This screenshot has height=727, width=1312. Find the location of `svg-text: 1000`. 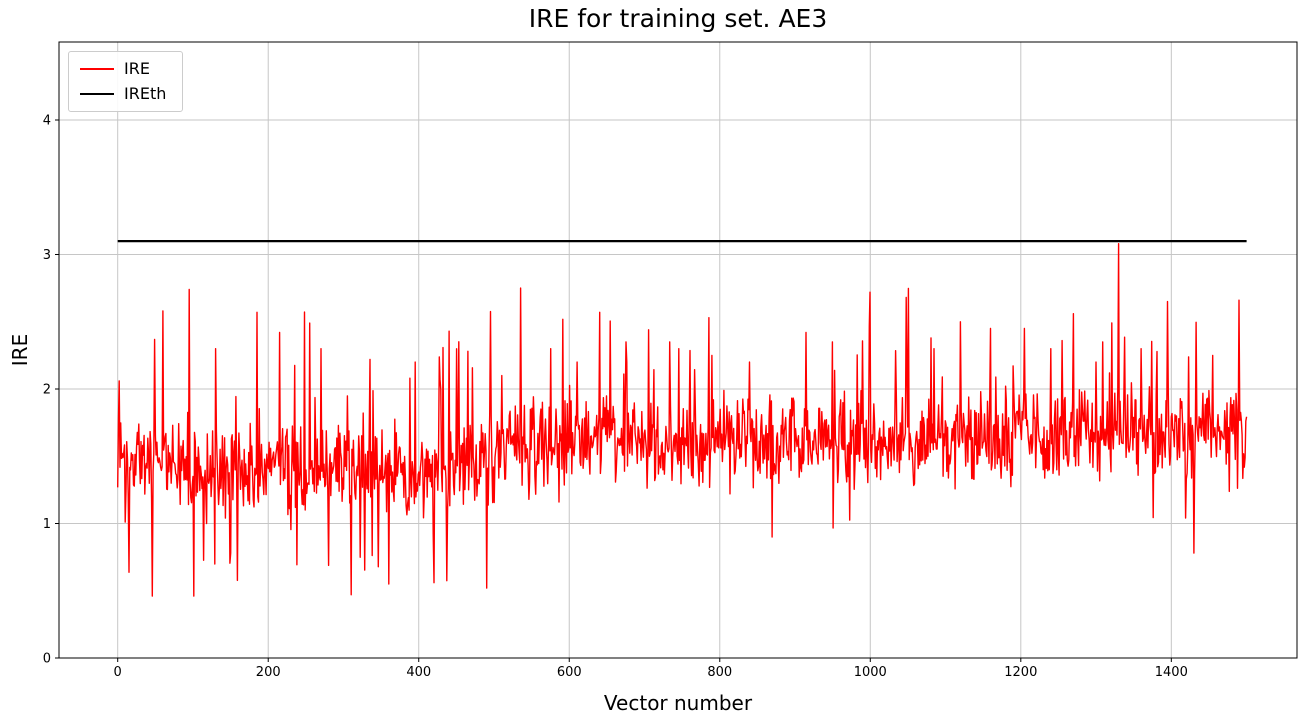

svg-text: 1000 is located at coordinates (870, 672).